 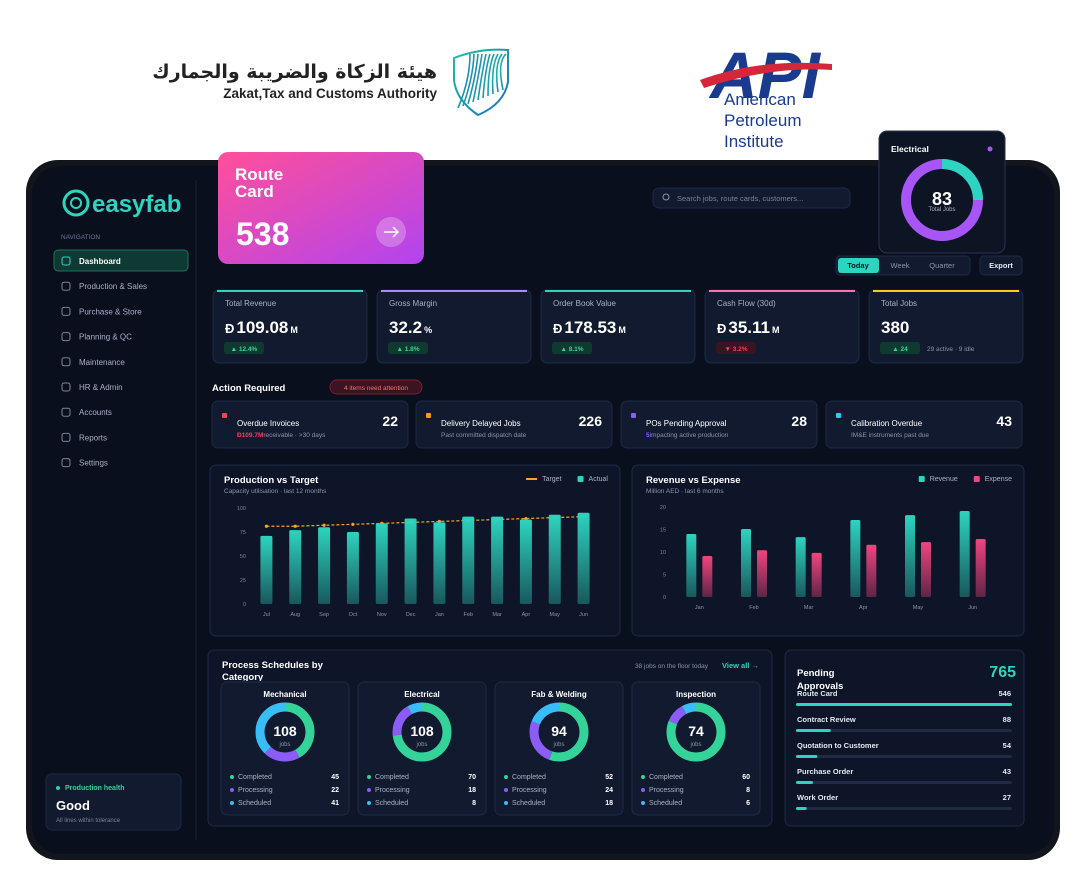 I want to click on tab: Quarter, so click(x=942, y=265).